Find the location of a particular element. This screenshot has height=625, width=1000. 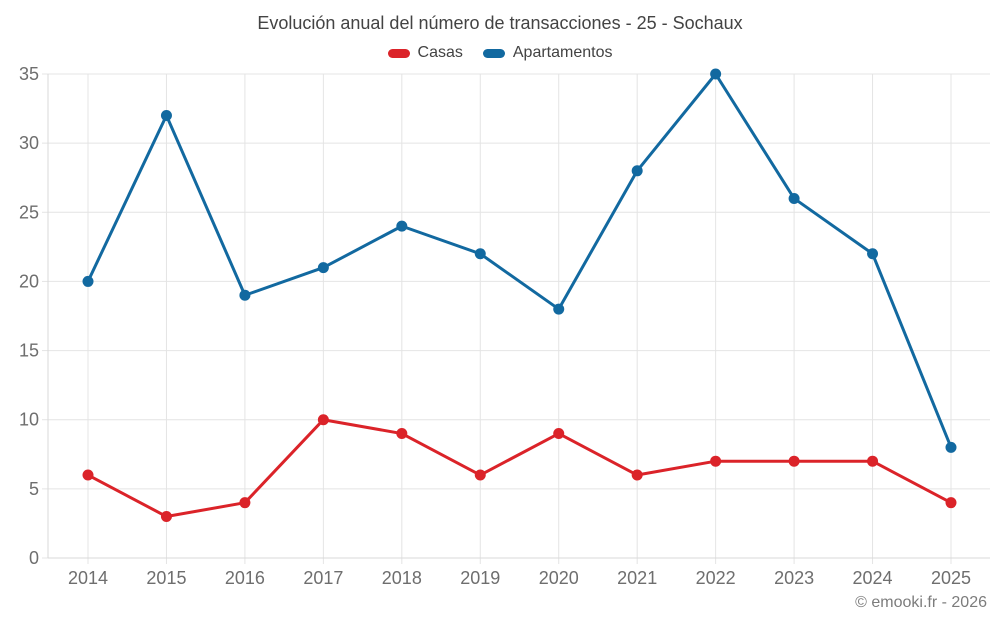

data-point-apartamentos-2022 is located at coordinates (716, 74).